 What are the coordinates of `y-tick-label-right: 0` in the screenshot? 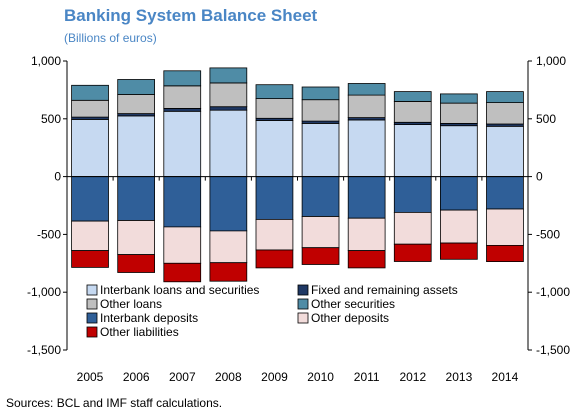 It's located at (539, 177).